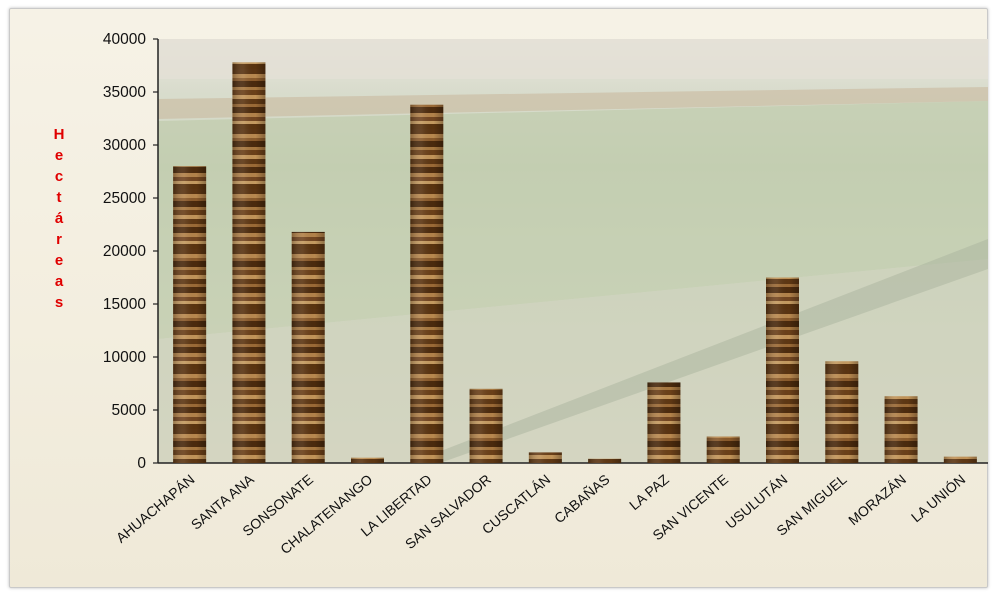 This screenshot has height=595, width=997. Describe the element at coordinates (124, 304) in the screenshot. I see `y-tick-label: 15000` at that location.